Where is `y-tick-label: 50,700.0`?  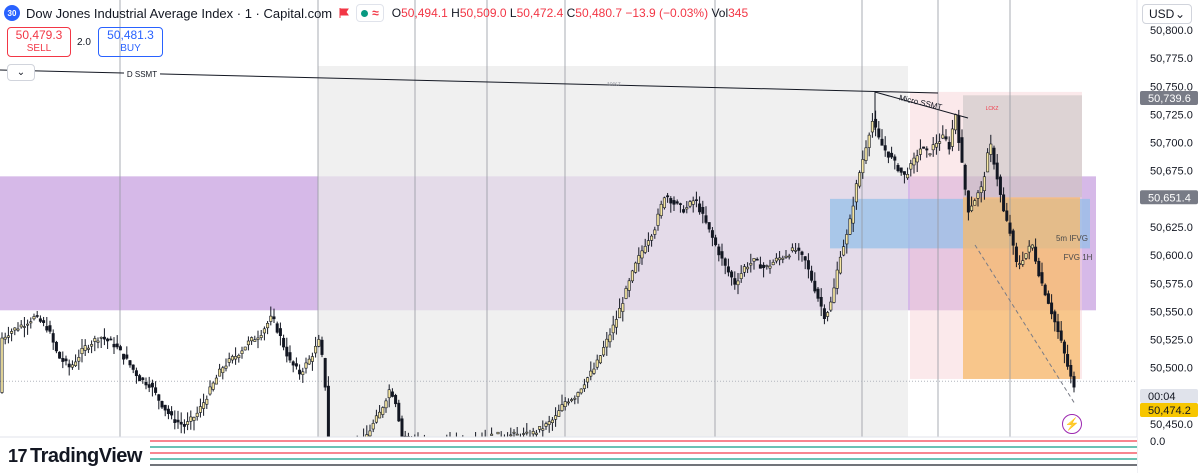 y-tick-label: 50,700.0 is located at coordinates (1171, 144).